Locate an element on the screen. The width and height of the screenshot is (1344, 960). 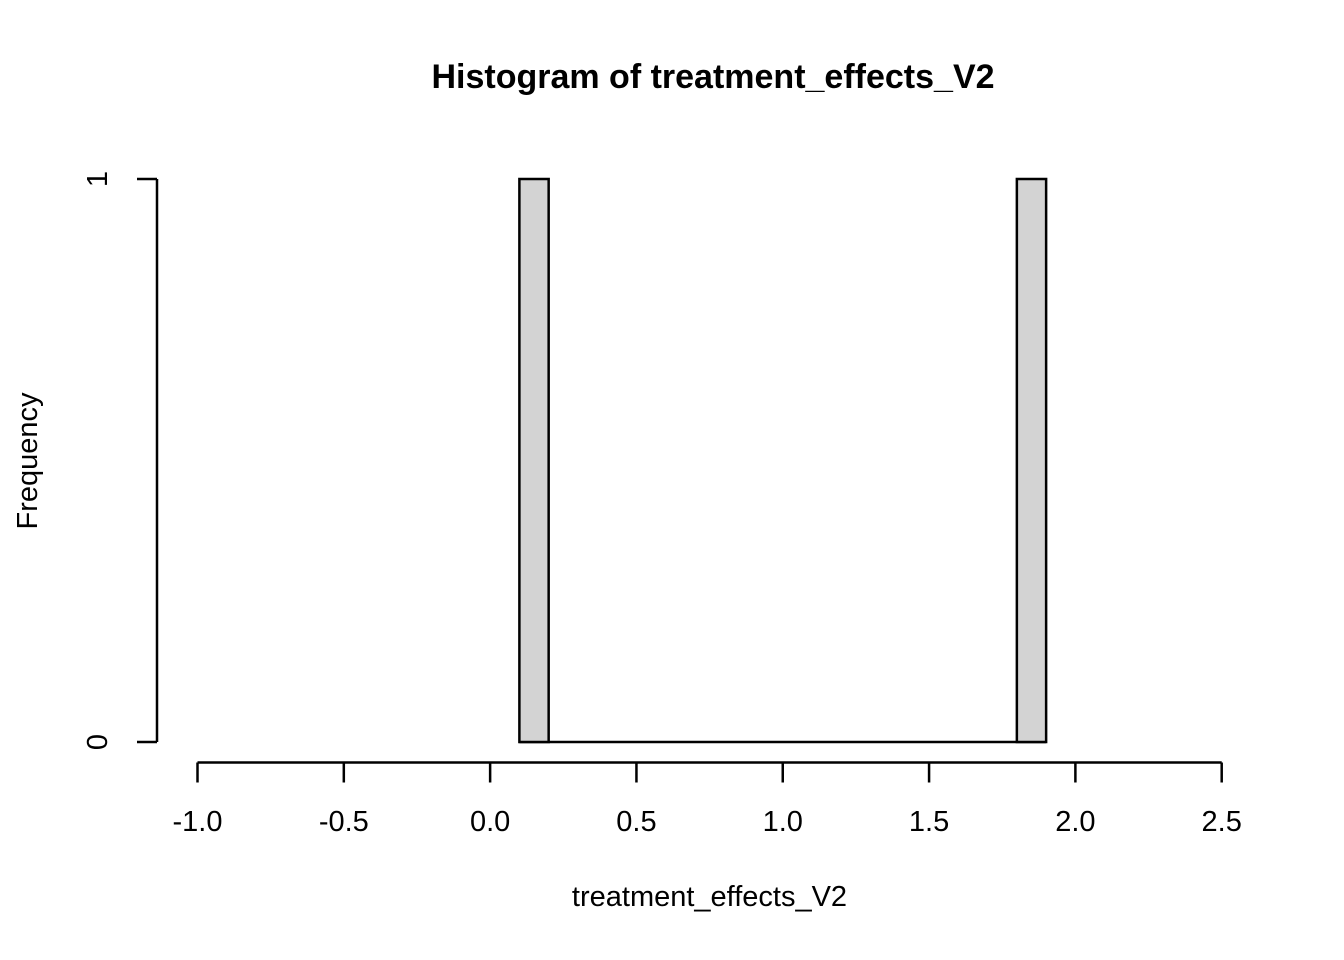
y-tick-label: 1 is located at coordinates (98, 179).